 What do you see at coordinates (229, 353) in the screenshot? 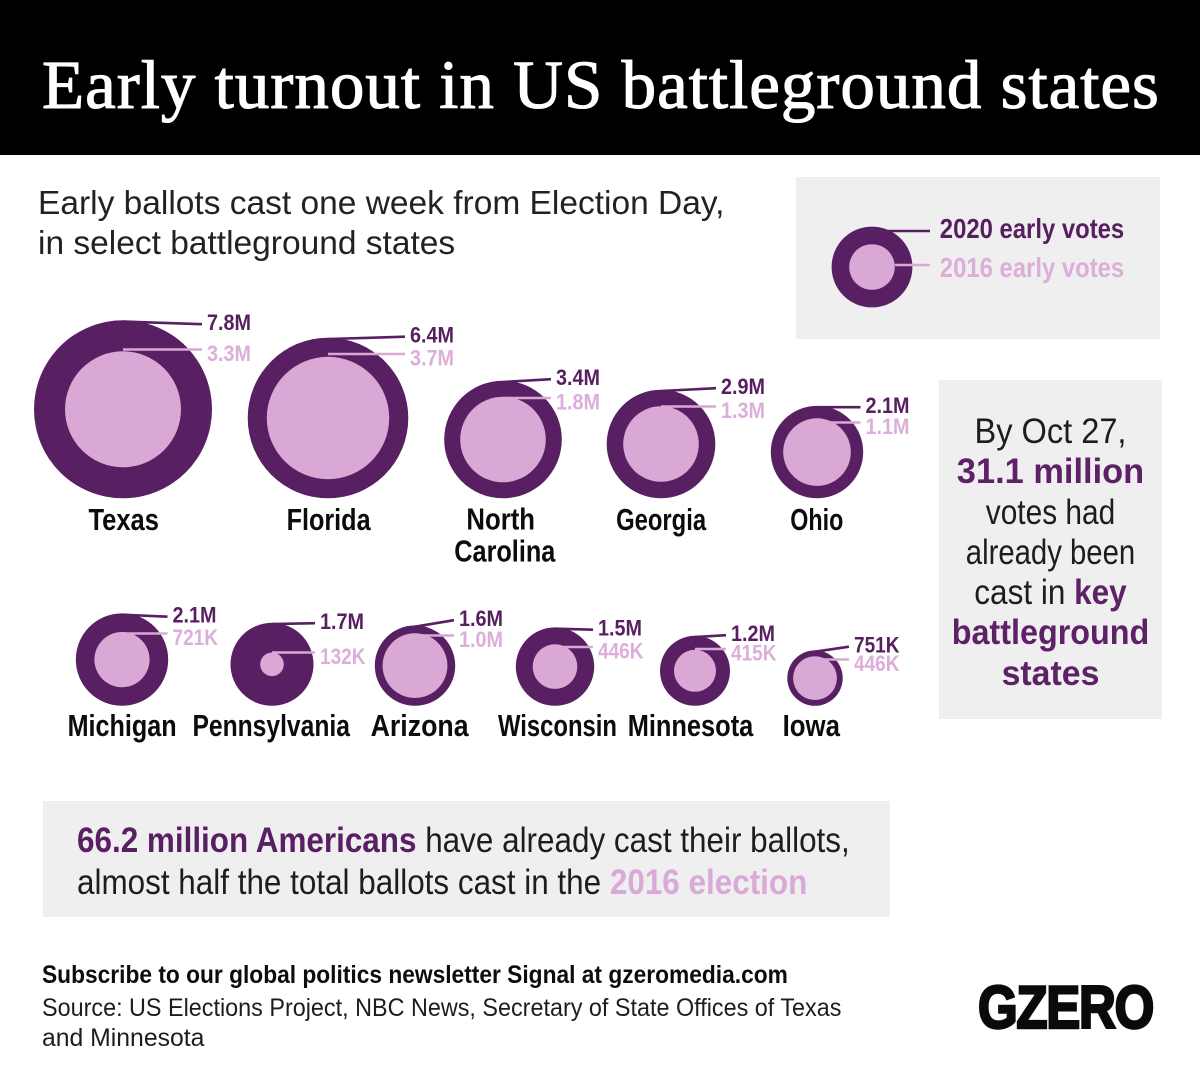
I see `svg-text: 3.3M` at bounding box center [229, 353].